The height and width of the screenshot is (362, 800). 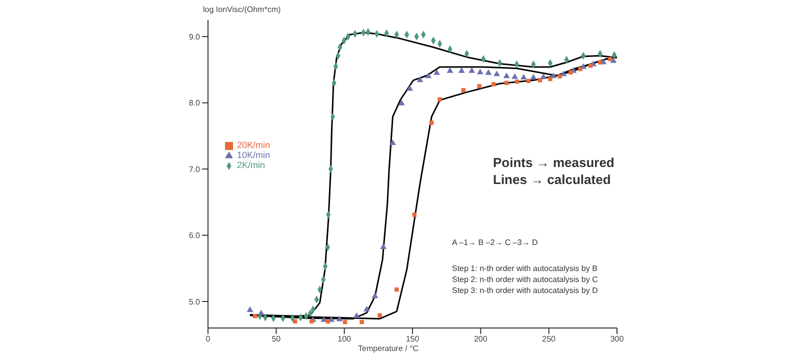 I want to click on x-tick-label: 150, so click(x=413, y=339).